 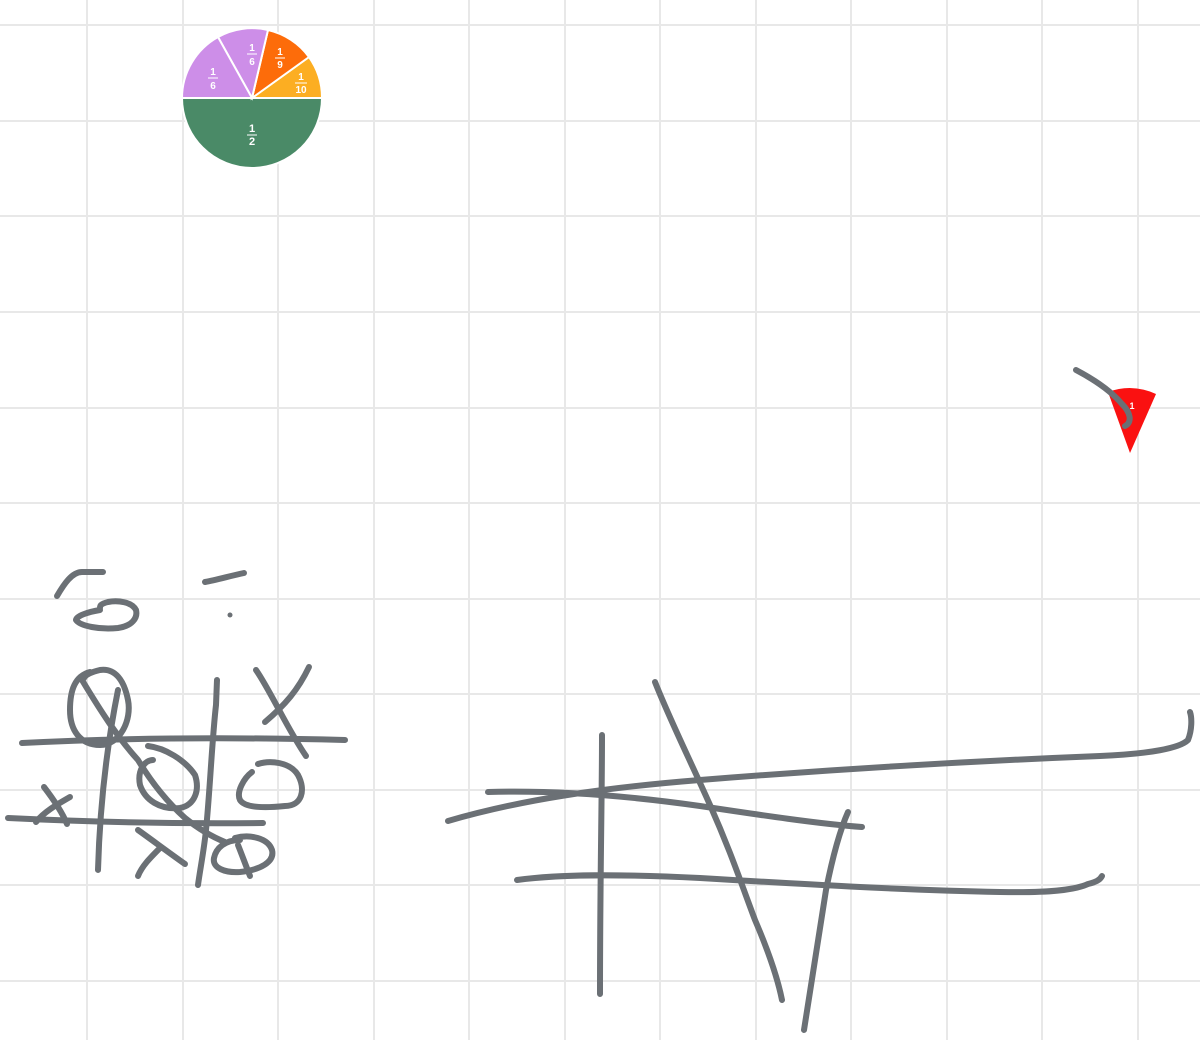 I want to click on fraction-sixth-b-numerator: 1, so click(x=213, y=72).